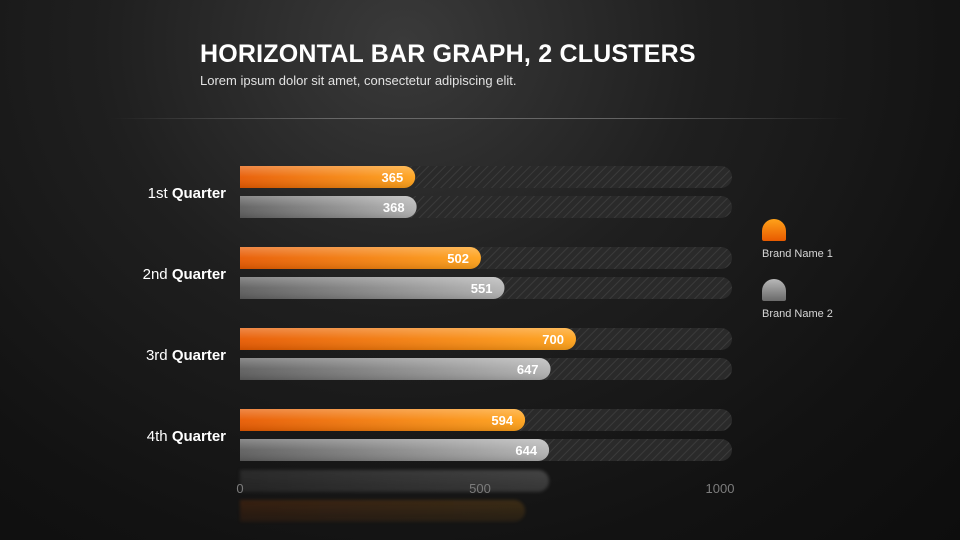  I want to click on category-label: 4th Quarter, so click(186, 436).